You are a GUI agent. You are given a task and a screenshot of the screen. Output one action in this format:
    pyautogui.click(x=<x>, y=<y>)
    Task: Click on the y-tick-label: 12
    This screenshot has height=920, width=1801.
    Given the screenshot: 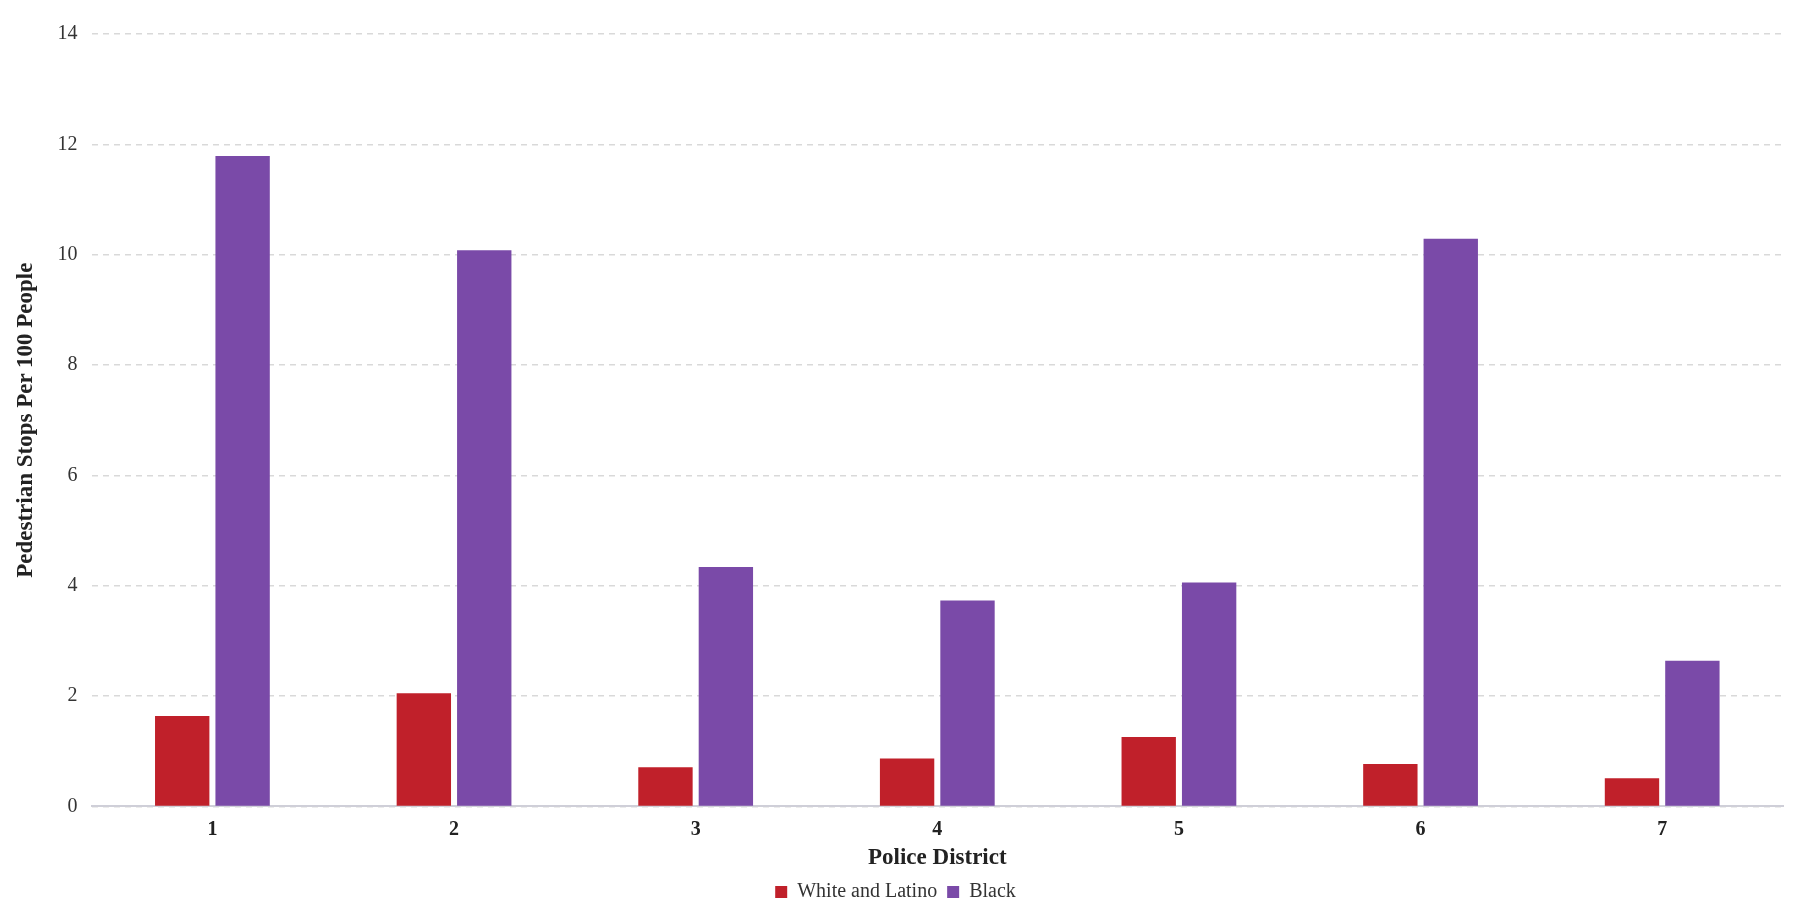 What is the action you would take?
    pyautogui.click(x=67, y=142)
    